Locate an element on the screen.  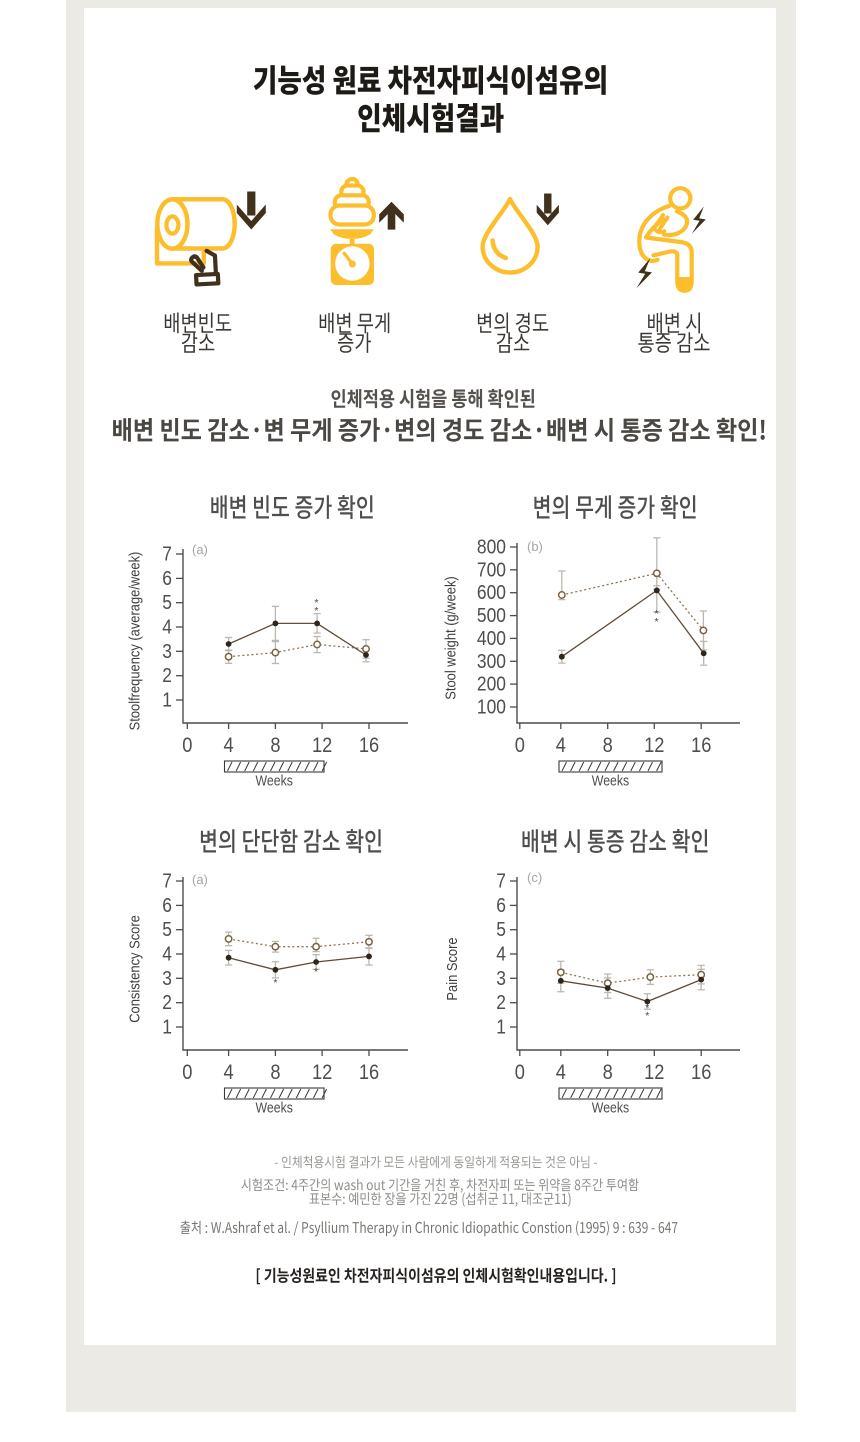
svg-text: Stoolfrequency (average/week) is located at coordinates (133, 641).